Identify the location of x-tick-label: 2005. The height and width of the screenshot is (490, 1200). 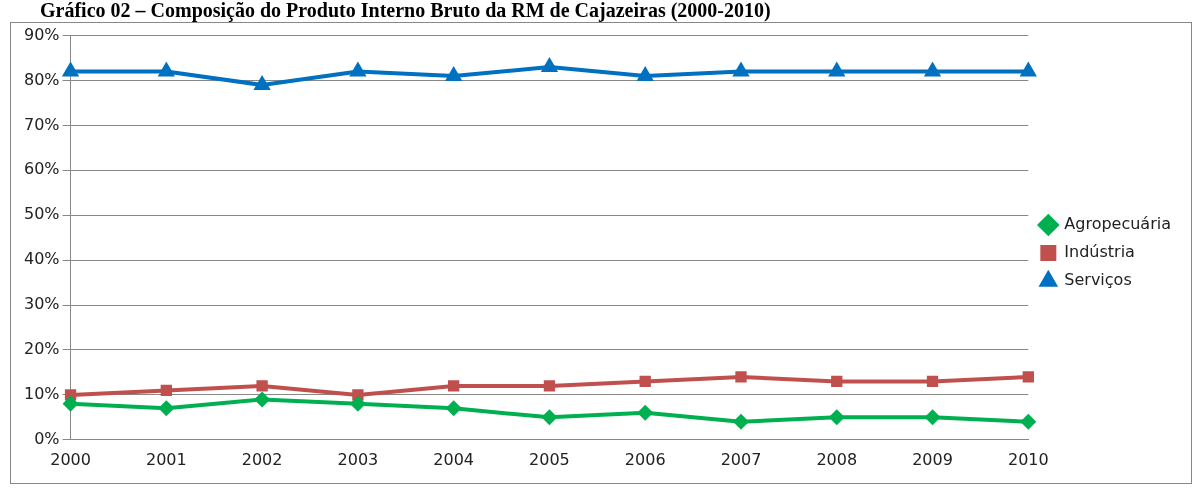
(549, 459).